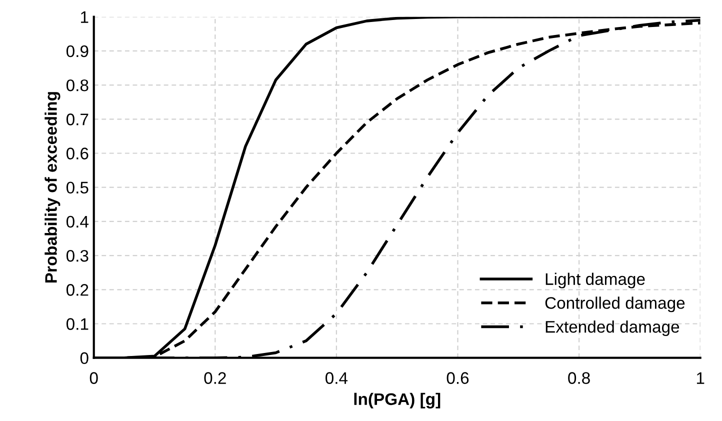  I want to click on y-tick-label: 0.8, so click(77, 85).